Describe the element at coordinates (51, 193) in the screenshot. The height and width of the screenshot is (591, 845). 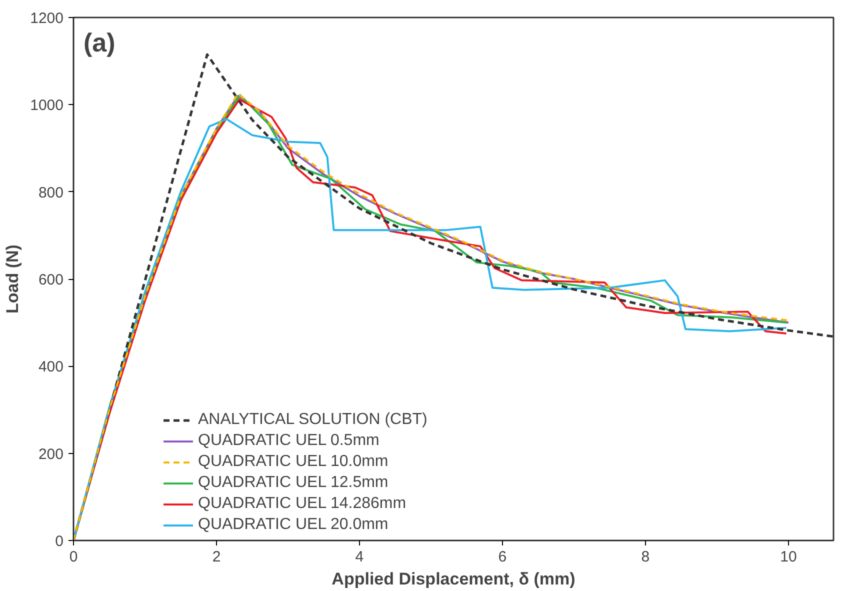
I see `y-tick-label: 800` at that location.